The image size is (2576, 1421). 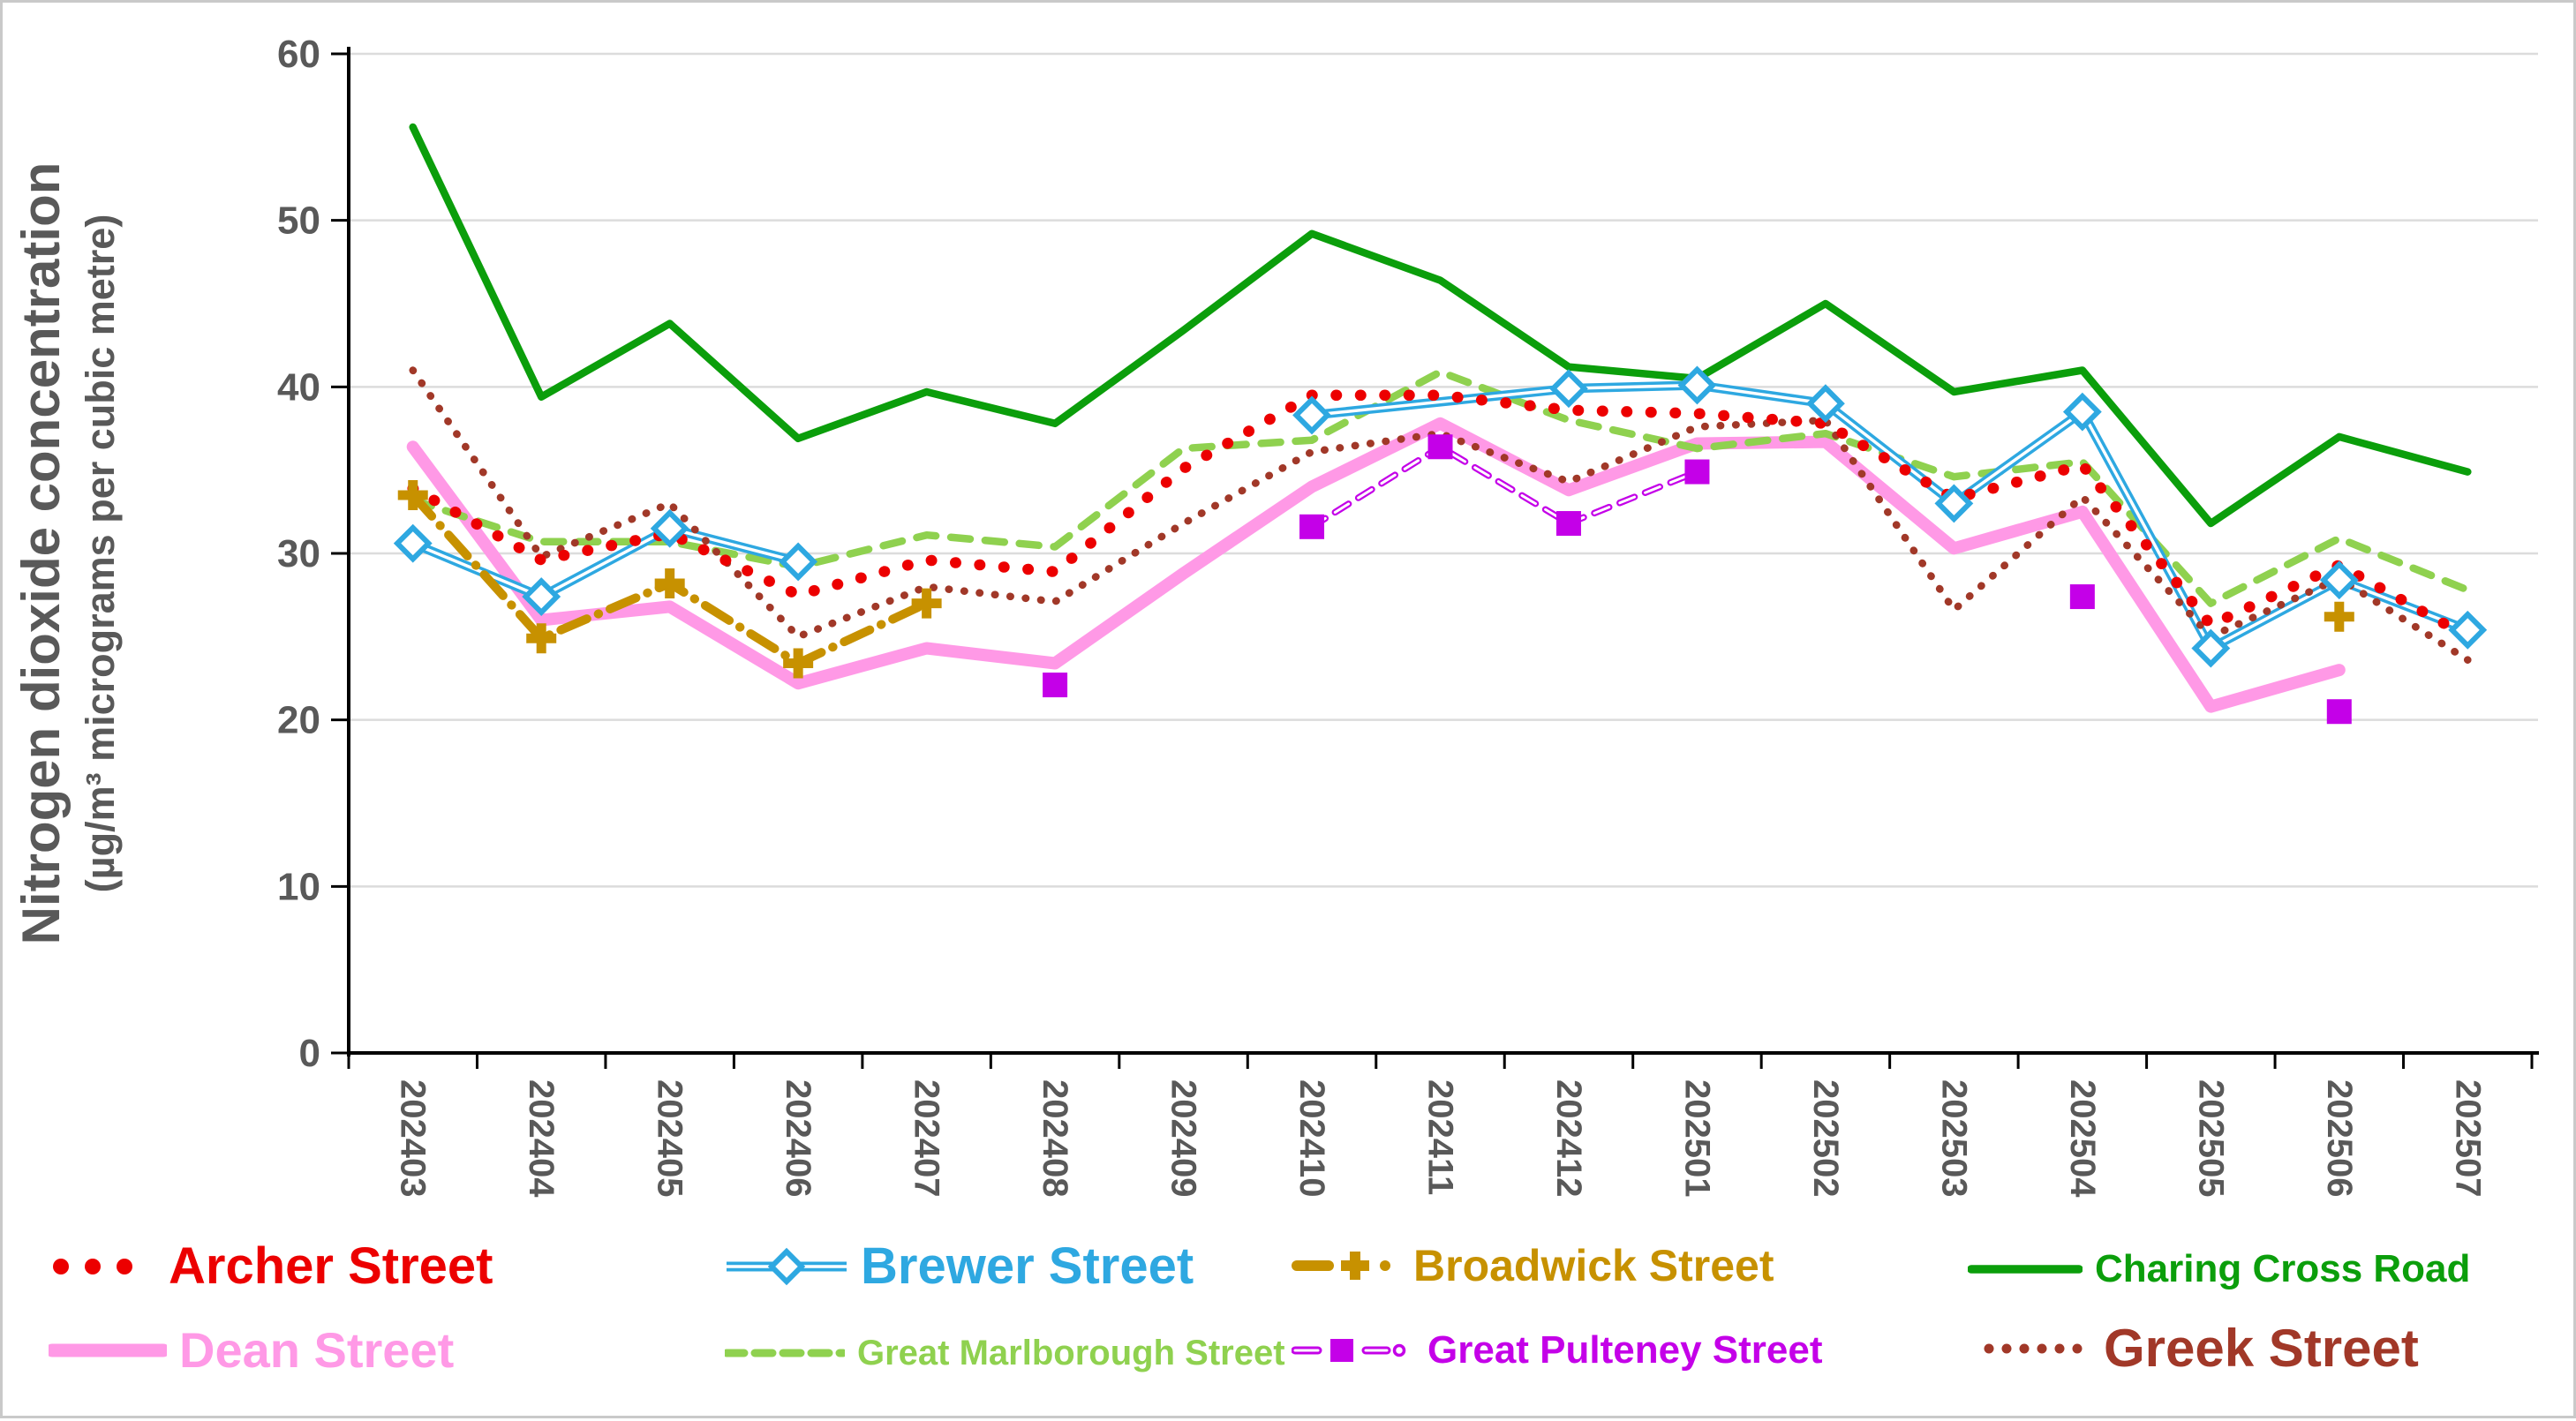 I want to click on x-tick-label-202412: 202412, so click(x=1569, y=1138).